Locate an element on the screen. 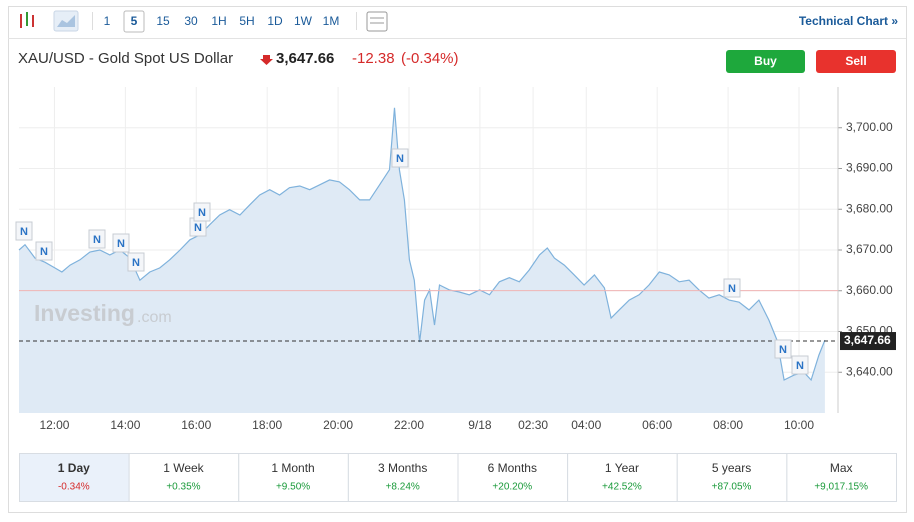 Image resolution: width=914 pixels, height=522 pixels. x-tick-label: 20:00 is located at coordinates (338, 425).